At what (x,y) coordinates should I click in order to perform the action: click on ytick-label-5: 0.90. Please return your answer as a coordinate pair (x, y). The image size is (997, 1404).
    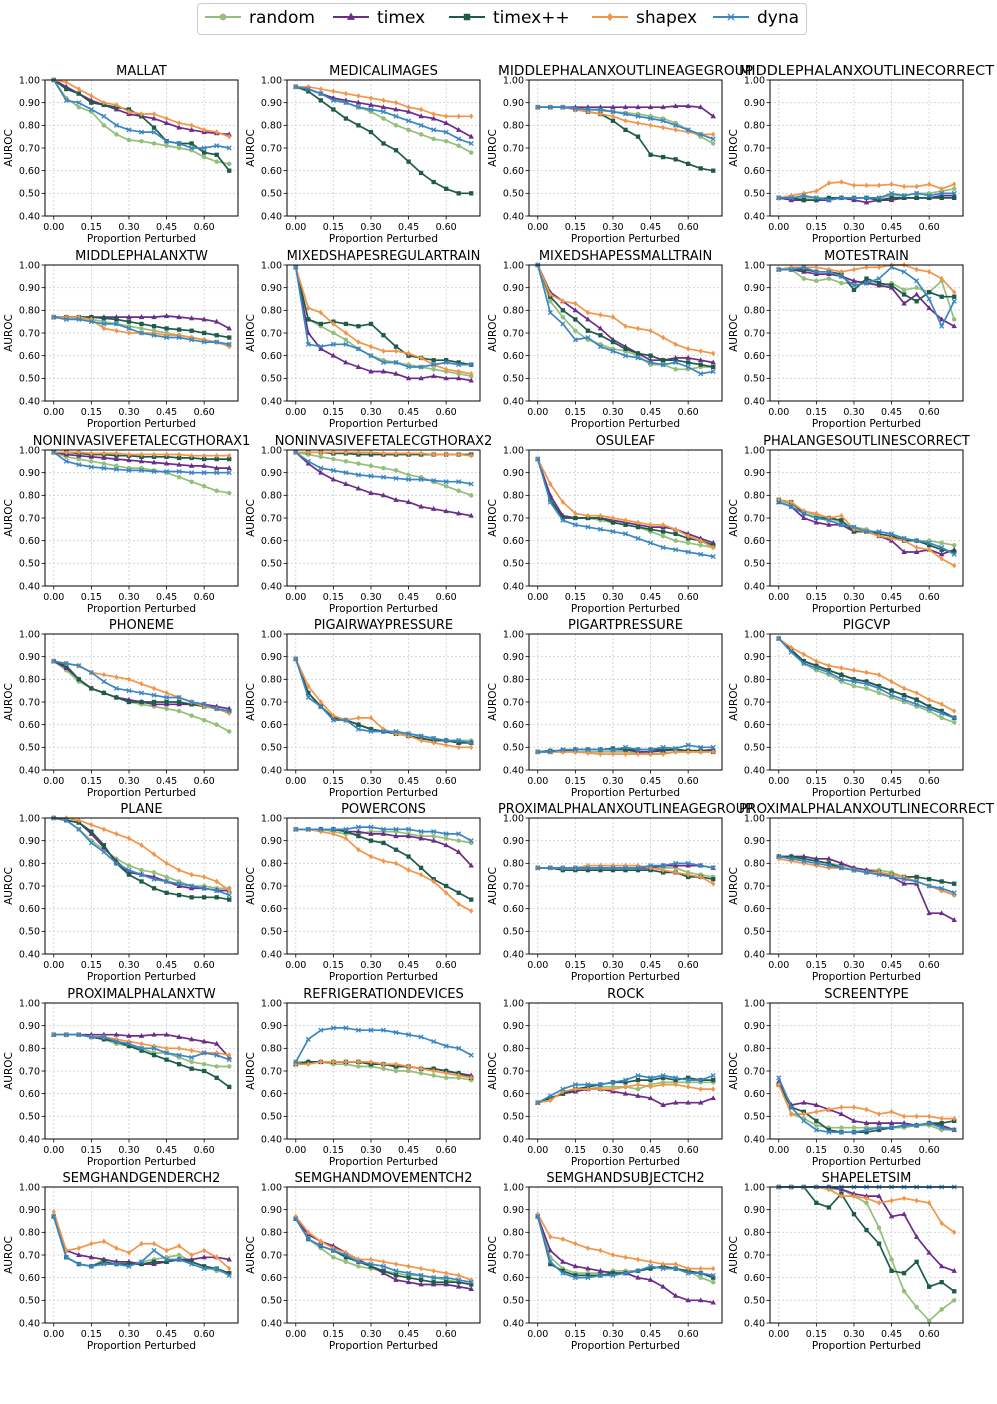
    Looking at the image, I should click on (754, 1210).